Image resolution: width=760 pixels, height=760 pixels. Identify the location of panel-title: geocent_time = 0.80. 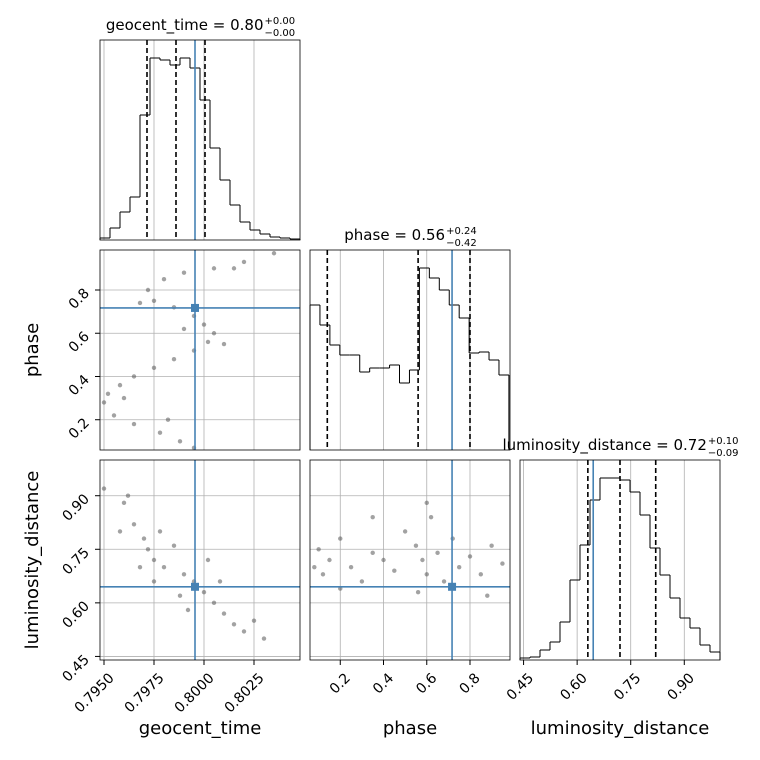
(185, 25).